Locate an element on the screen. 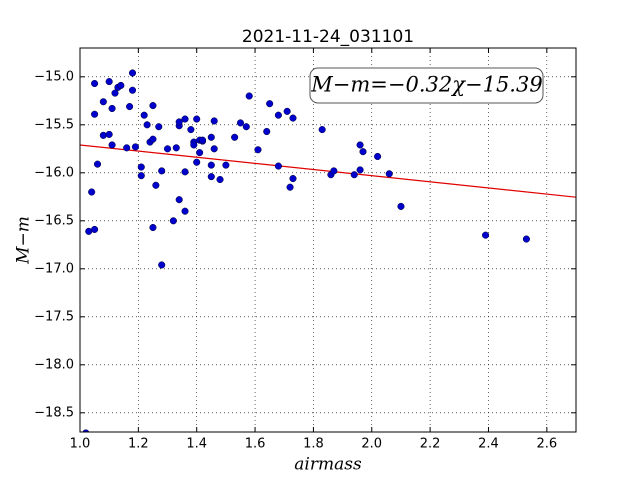 This screenshot has width=640, height=480. y-tick-label: −18.5 is located at coordinates (54, 412).